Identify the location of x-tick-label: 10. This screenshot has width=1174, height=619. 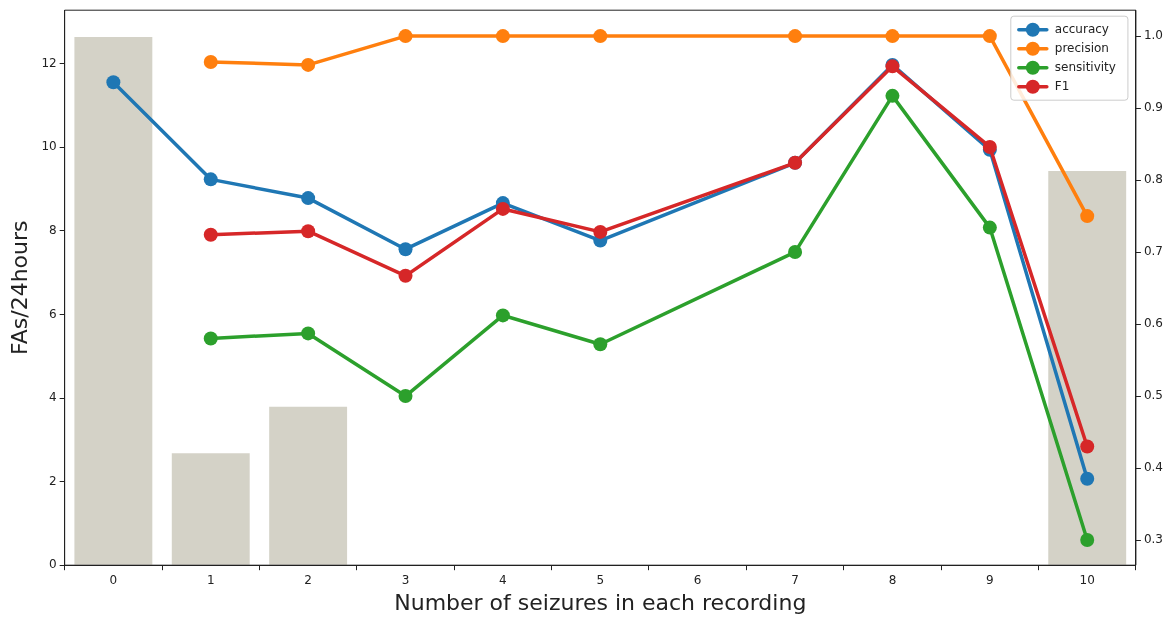
(1087, 579).